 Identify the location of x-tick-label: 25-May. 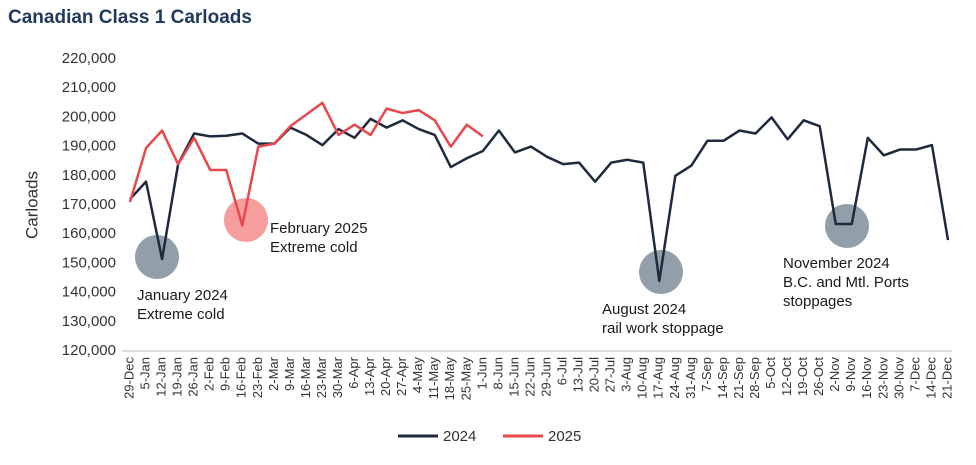
(465, 379).